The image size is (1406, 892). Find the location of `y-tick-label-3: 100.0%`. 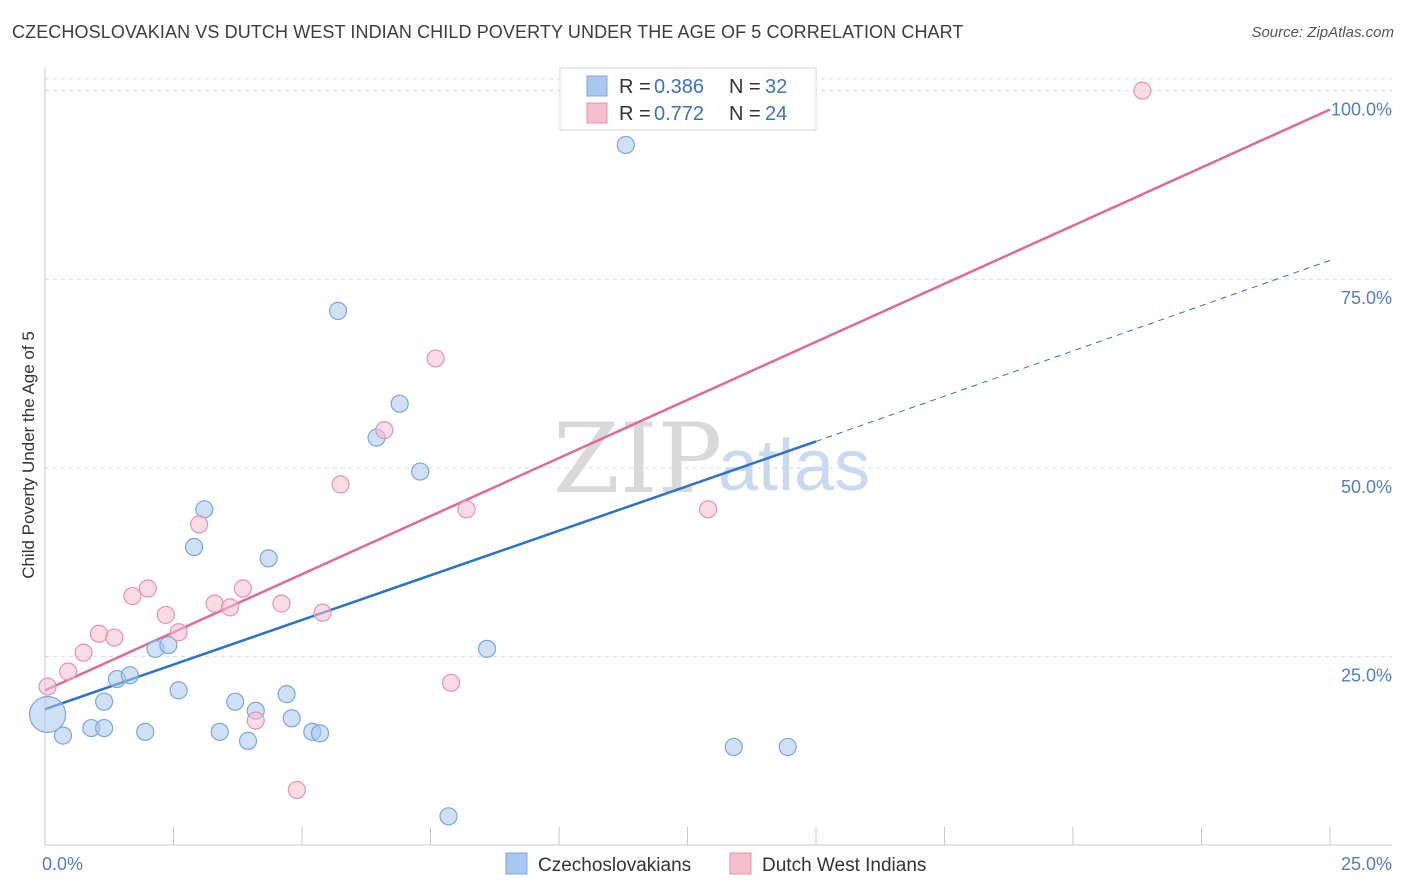

y-tick-label-3: 100.0% is located at coordinates (1361, 110).